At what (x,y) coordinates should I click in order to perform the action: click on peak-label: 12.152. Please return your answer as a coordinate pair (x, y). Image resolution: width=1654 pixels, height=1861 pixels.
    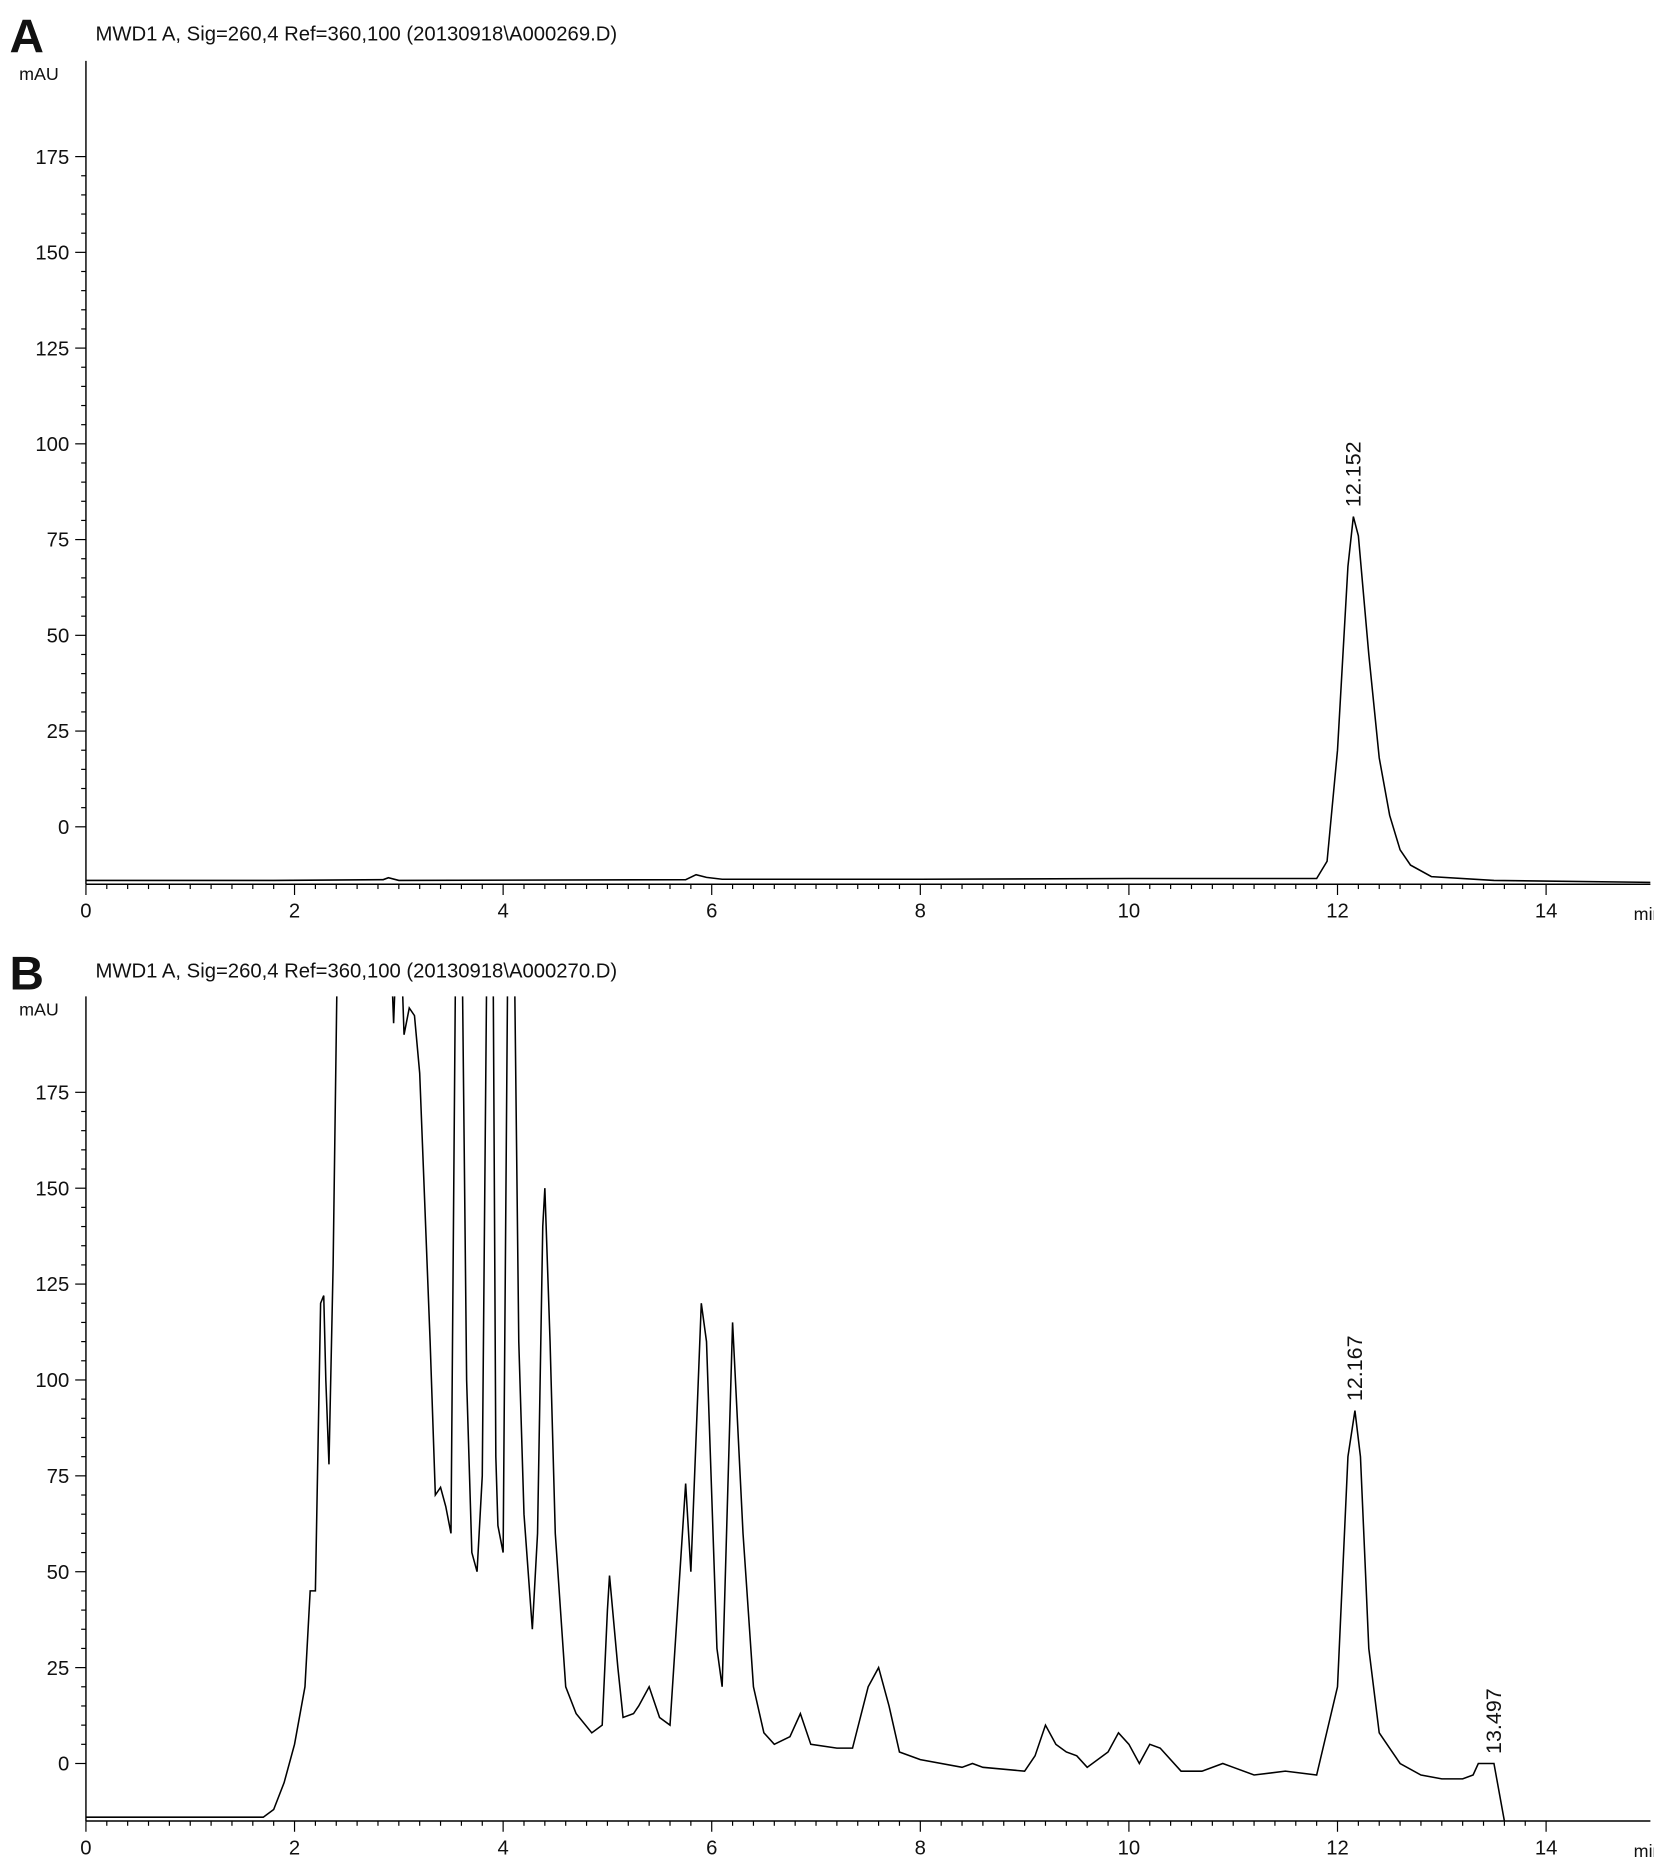
    Looking at the image, I should click on (1354, 474).